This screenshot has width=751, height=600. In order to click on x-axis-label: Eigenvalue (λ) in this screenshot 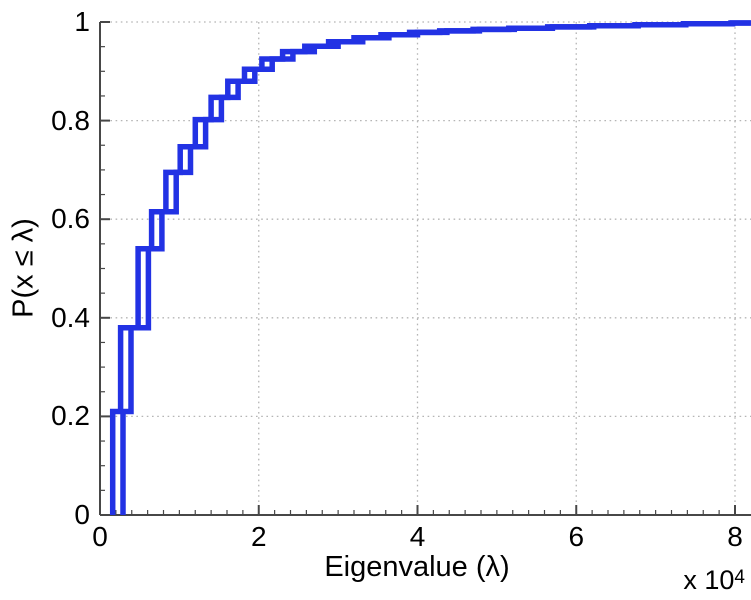, I will do `click(417, 567)`.